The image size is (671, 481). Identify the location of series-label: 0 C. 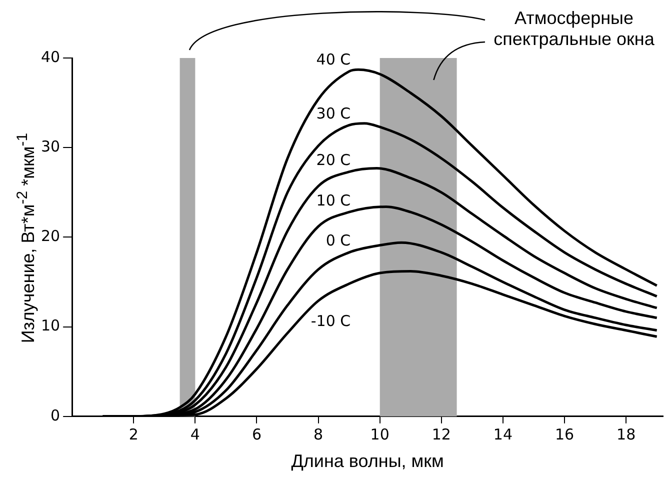
(338, 240).